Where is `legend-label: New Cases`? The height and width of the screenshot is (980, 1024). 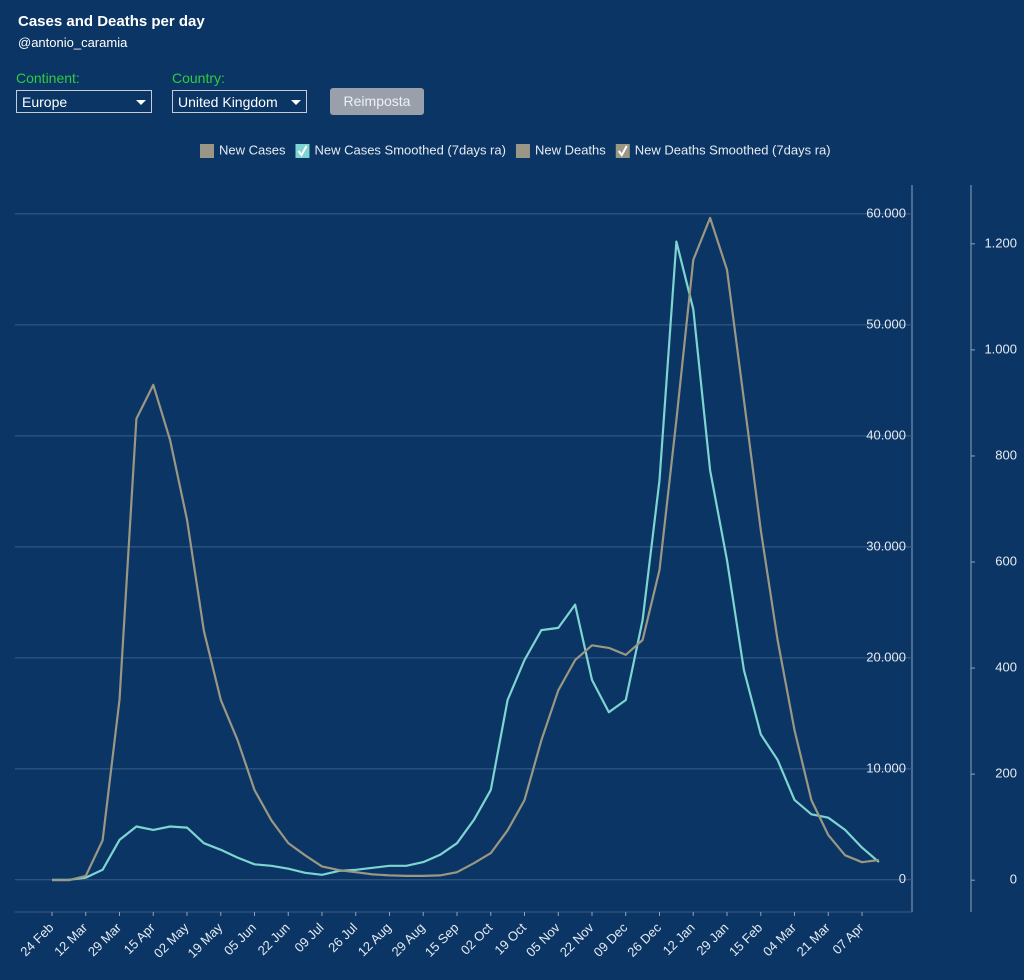 legend-label: New Cases is located at coordinates (252, 149).